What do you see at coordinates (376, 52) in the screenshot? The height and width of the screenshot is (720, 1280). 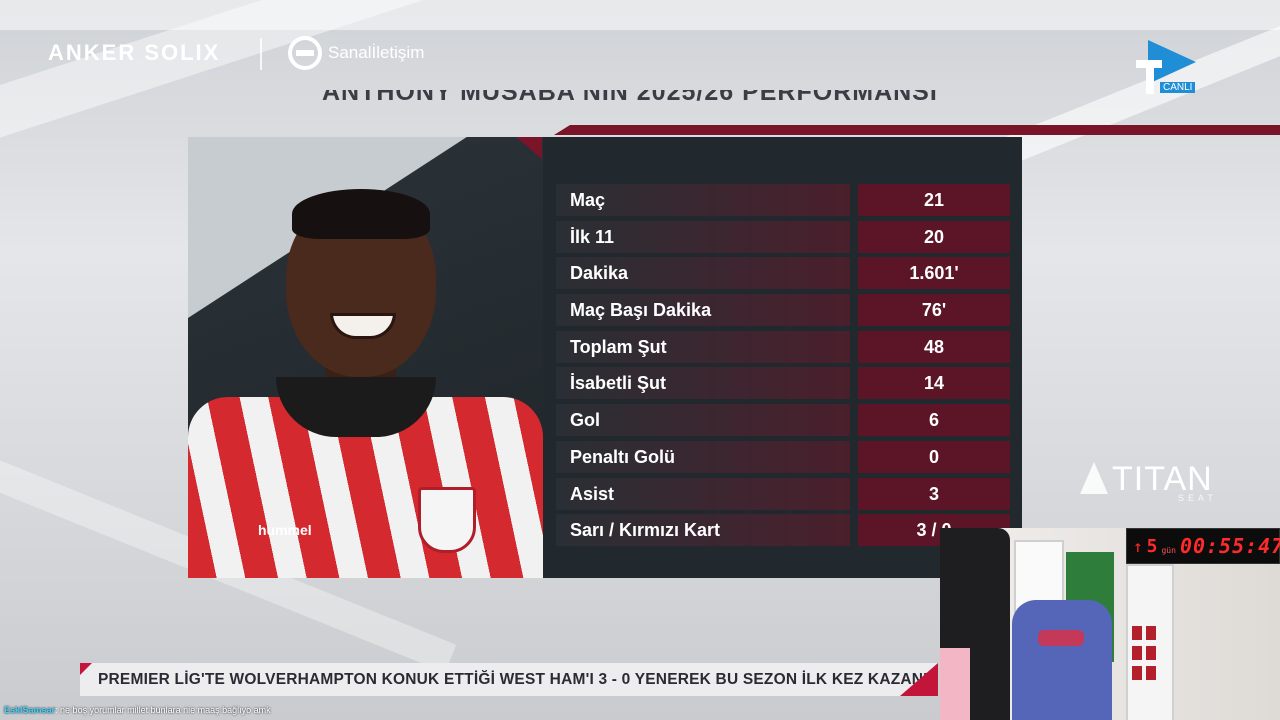 I see `sanal-text: Sanalİletişim` at bounding box center [376, 52].